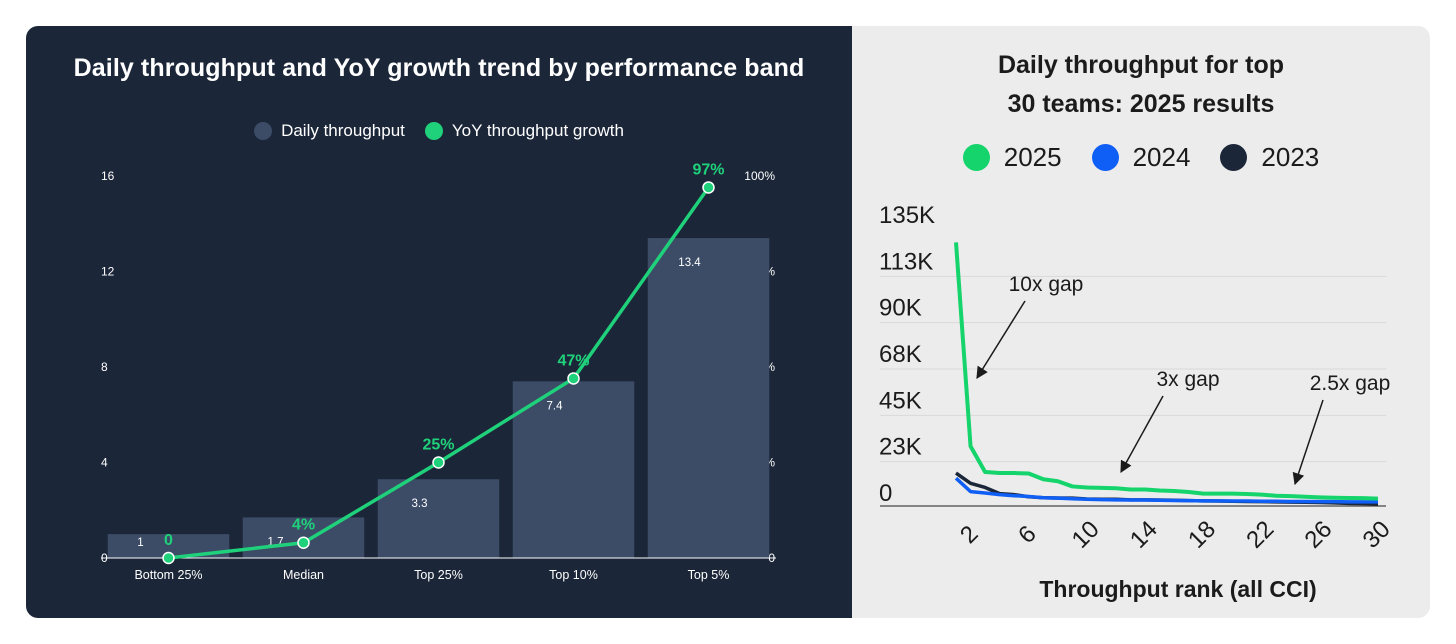 The image size is (1456, 644). Describe the element at coordinates (1177, 589) in the screenshot. I see `x-axis-title: Throughput rank (all CCI)` at that location.